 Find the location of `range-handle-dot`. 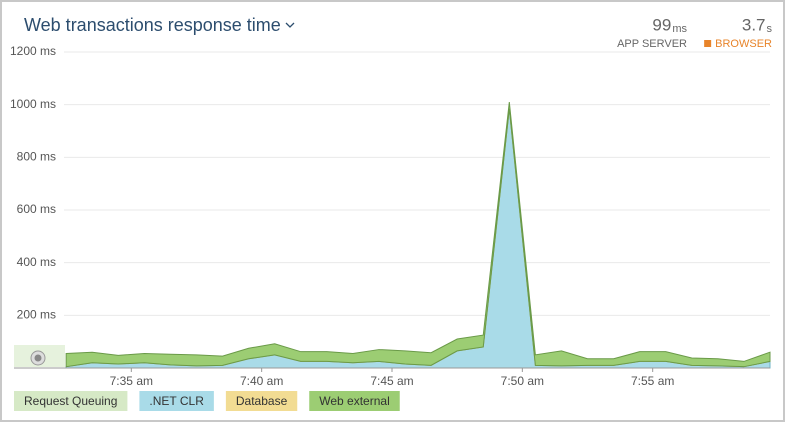

range-handle-dot is located at coordinates (38, 358).